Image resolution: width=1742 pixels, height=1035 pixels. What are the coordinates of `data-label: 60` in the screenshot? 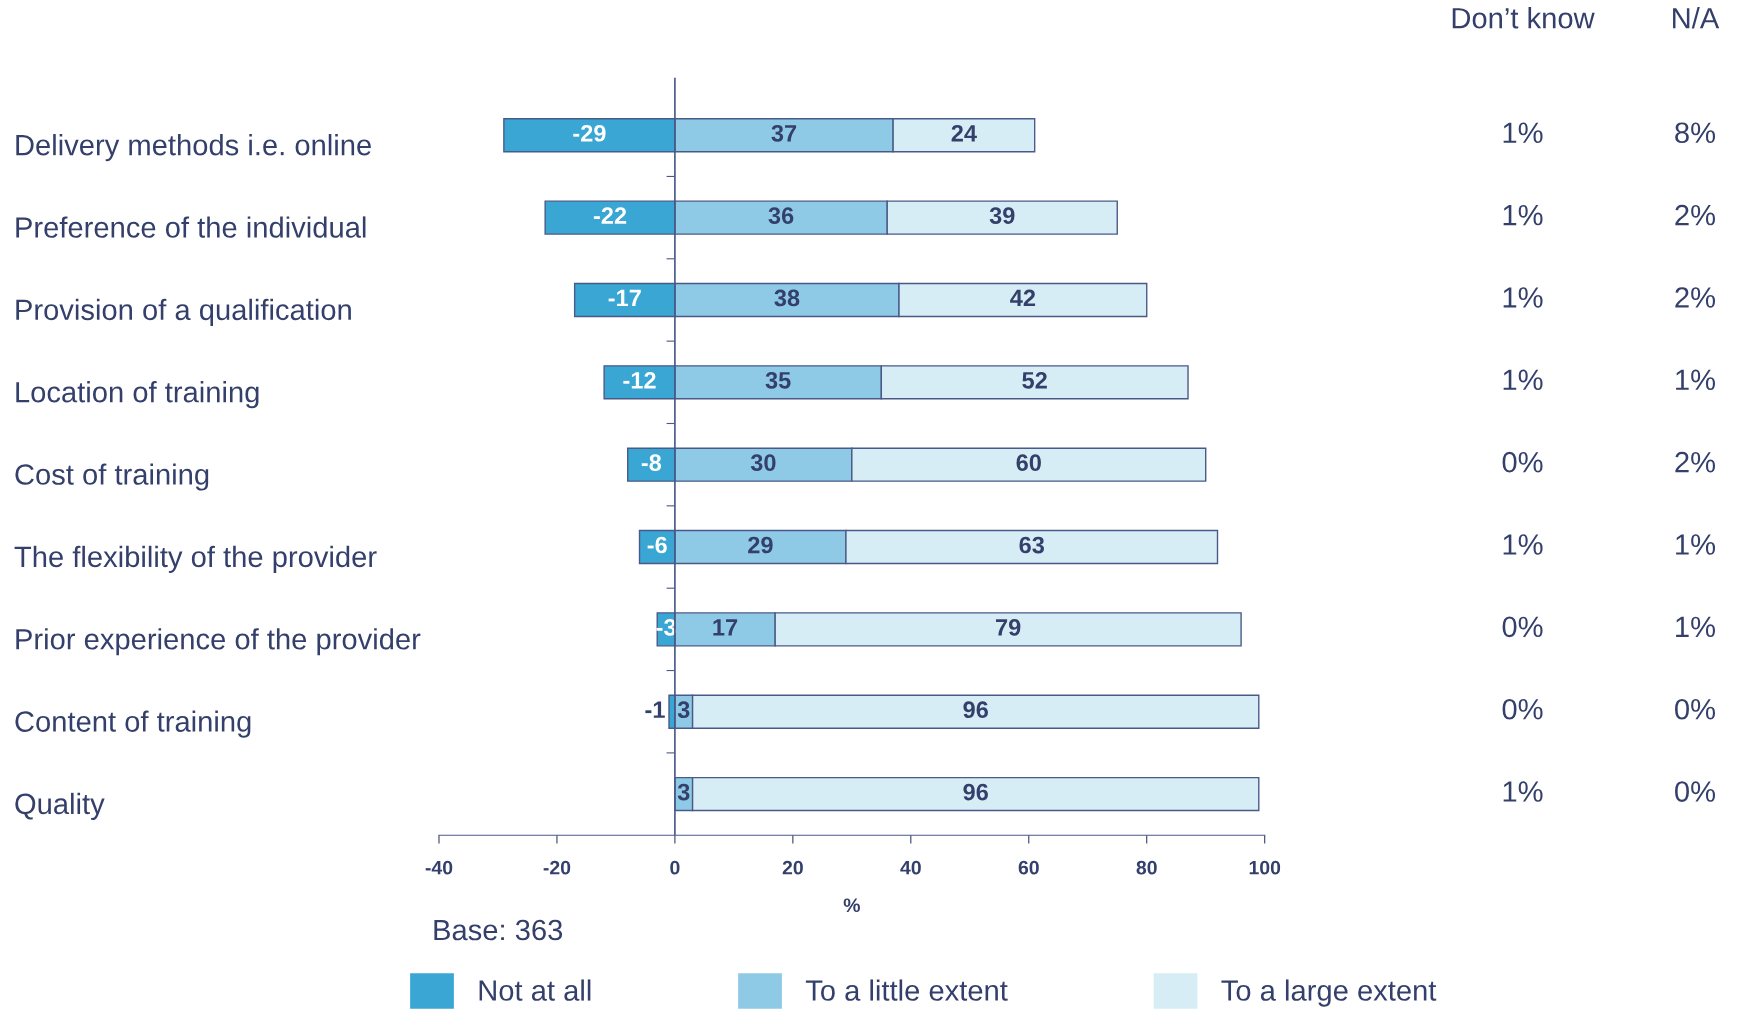 It's located at (1028, 463).